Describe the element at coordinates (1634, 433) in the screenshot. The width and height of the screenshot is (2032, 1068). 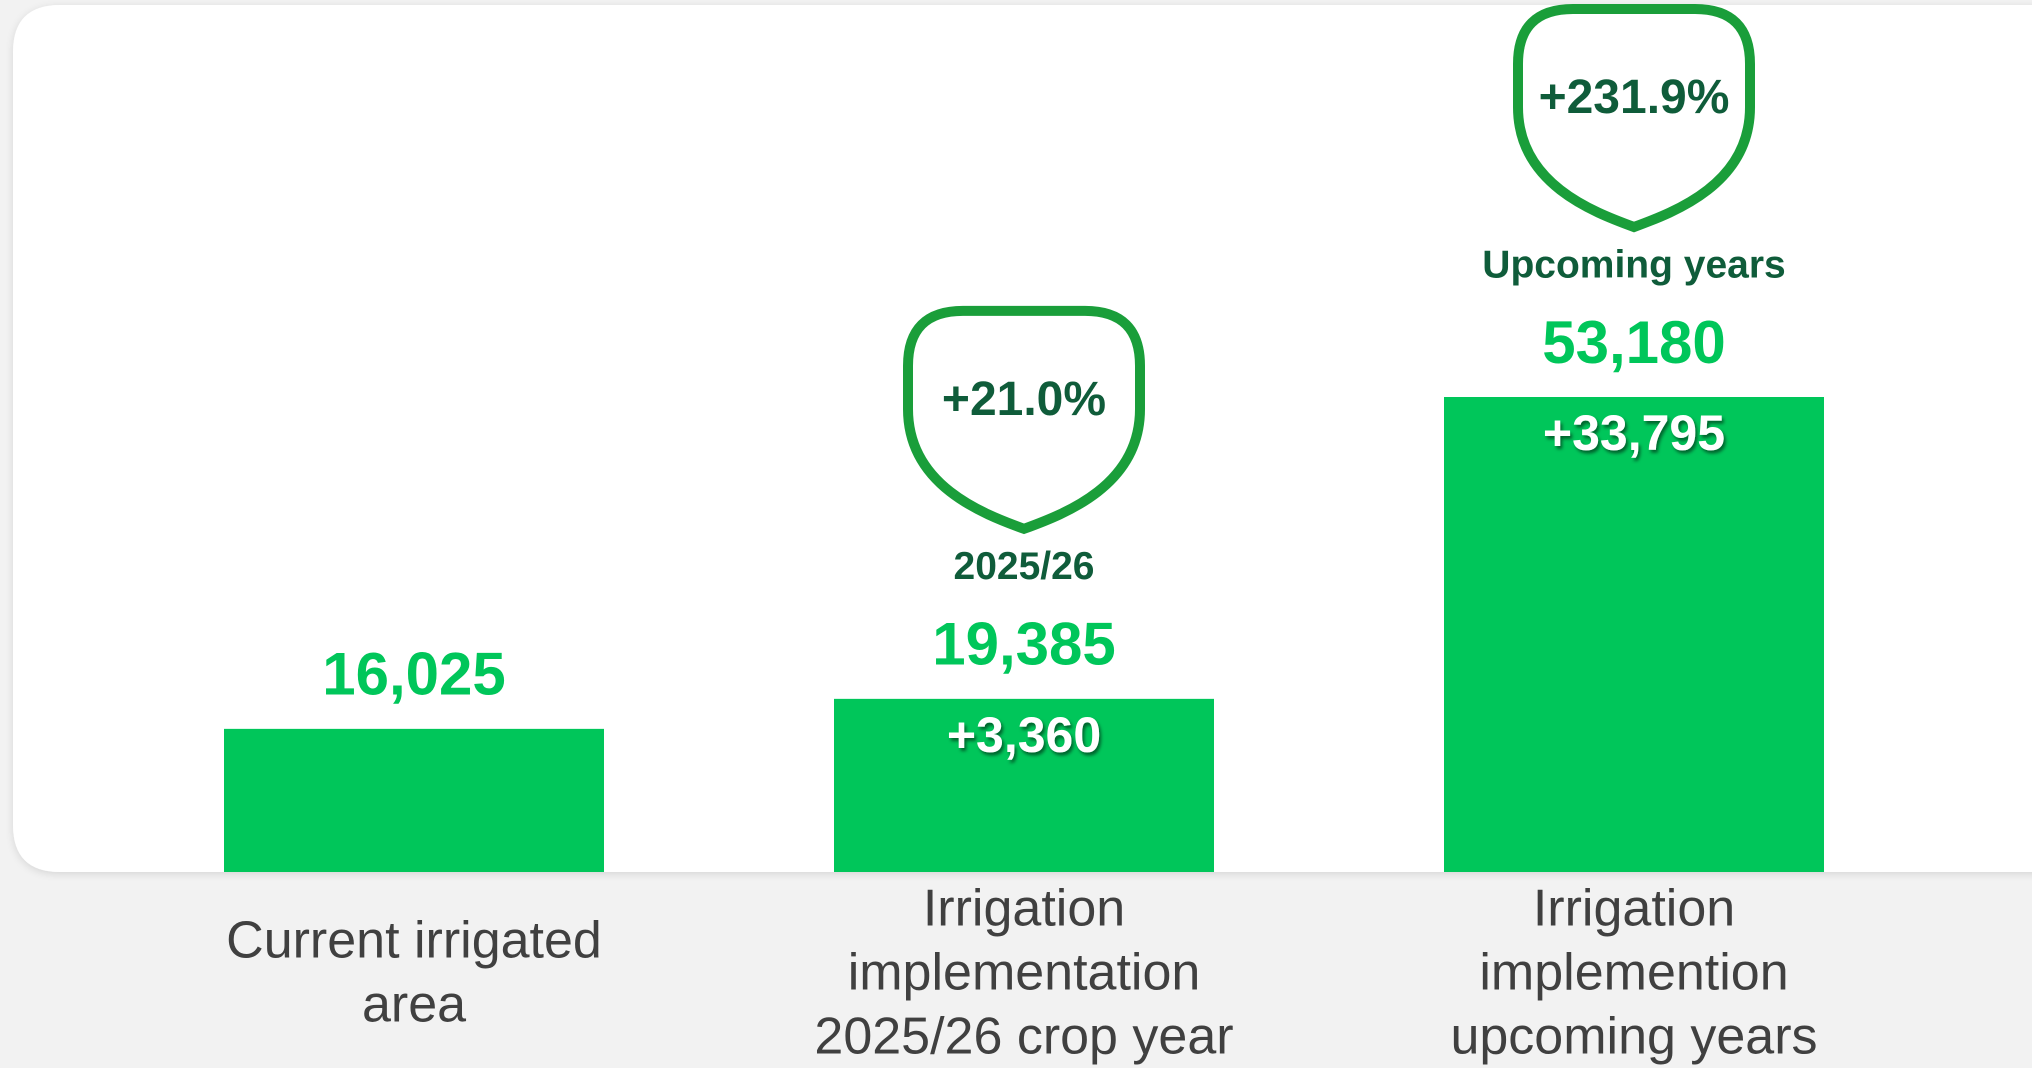
I see `increment-label: +33,795` at that location.